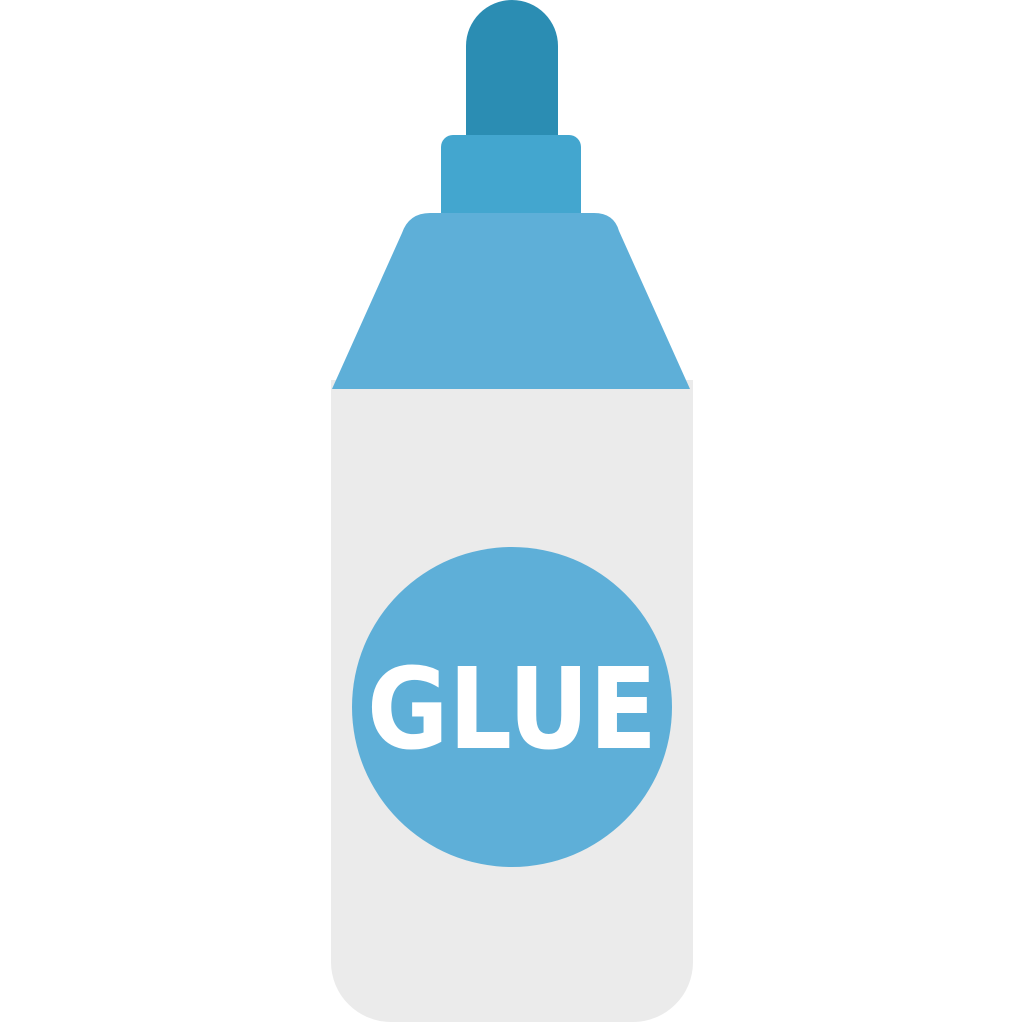 This screenshot has height=1024, width=1024. I want to click on glue-label-text: GLUE, so click(512, 710).